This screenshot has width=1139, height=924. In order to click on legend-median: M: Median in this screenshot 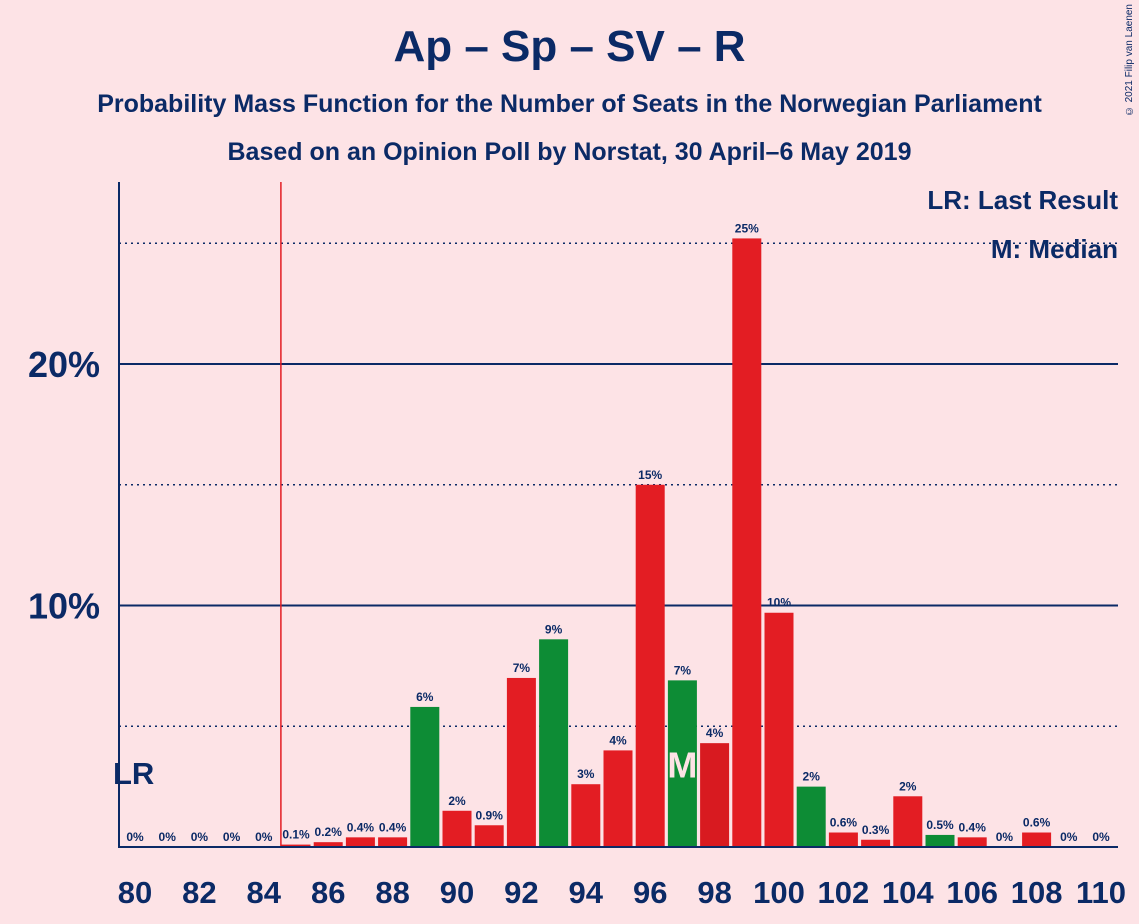, I will do `click(1054, 249)`.